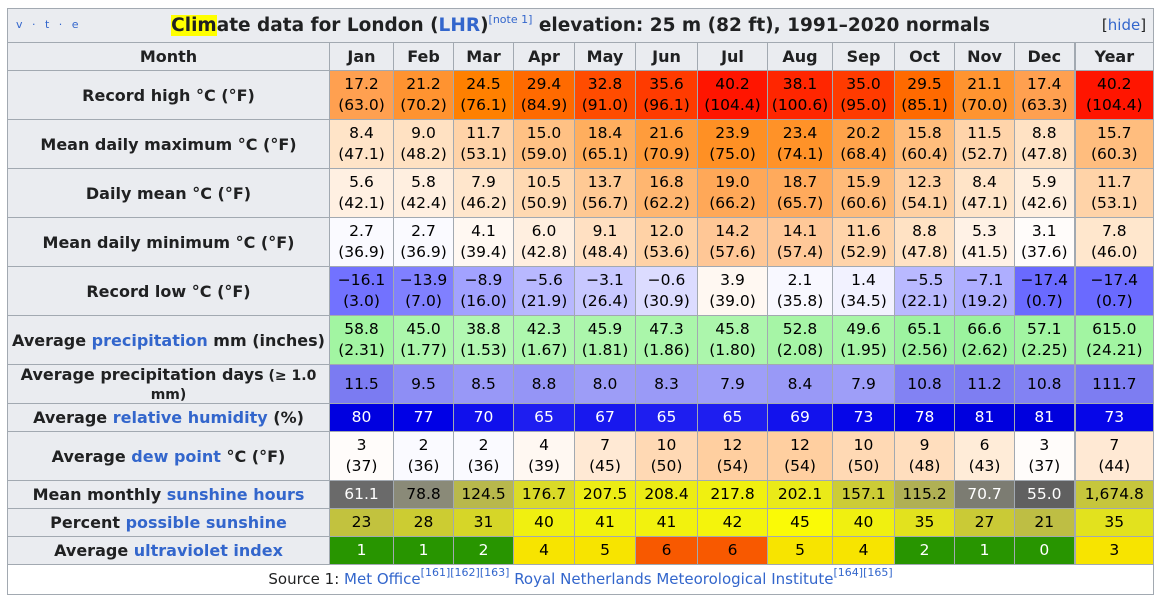 Image resolution: width=1160 pixels, height=598 pixels. Describe the element at coordinates (666, 242) in the screenshot. I see `data-cell: 12.0 (53.6)` at that location.